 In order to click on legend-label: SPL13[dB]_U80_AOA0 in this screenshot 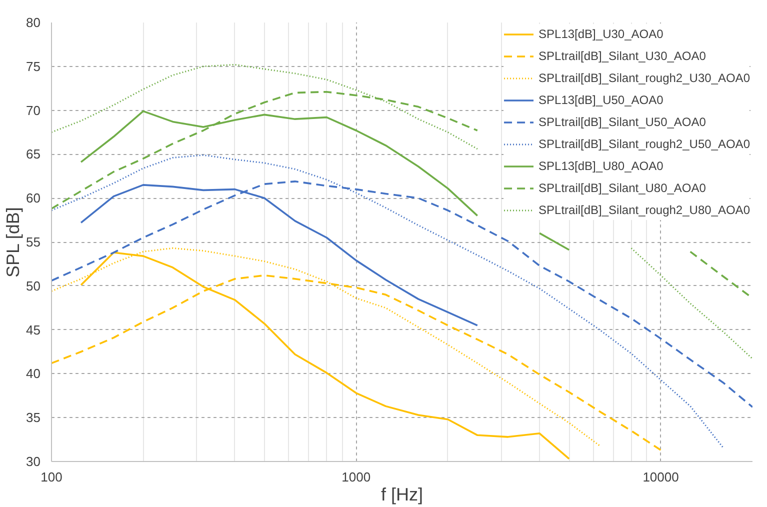, I will do `click(601, 166)`.